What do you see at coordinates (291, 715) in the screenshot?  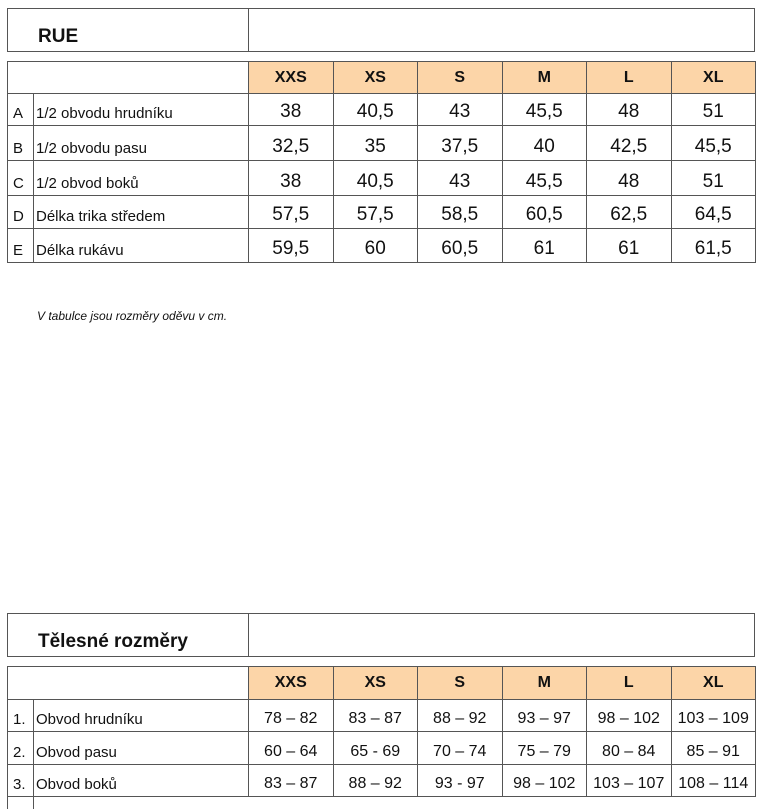 I see `table-cell: 78 – 82` at bounding box center [291, 715].